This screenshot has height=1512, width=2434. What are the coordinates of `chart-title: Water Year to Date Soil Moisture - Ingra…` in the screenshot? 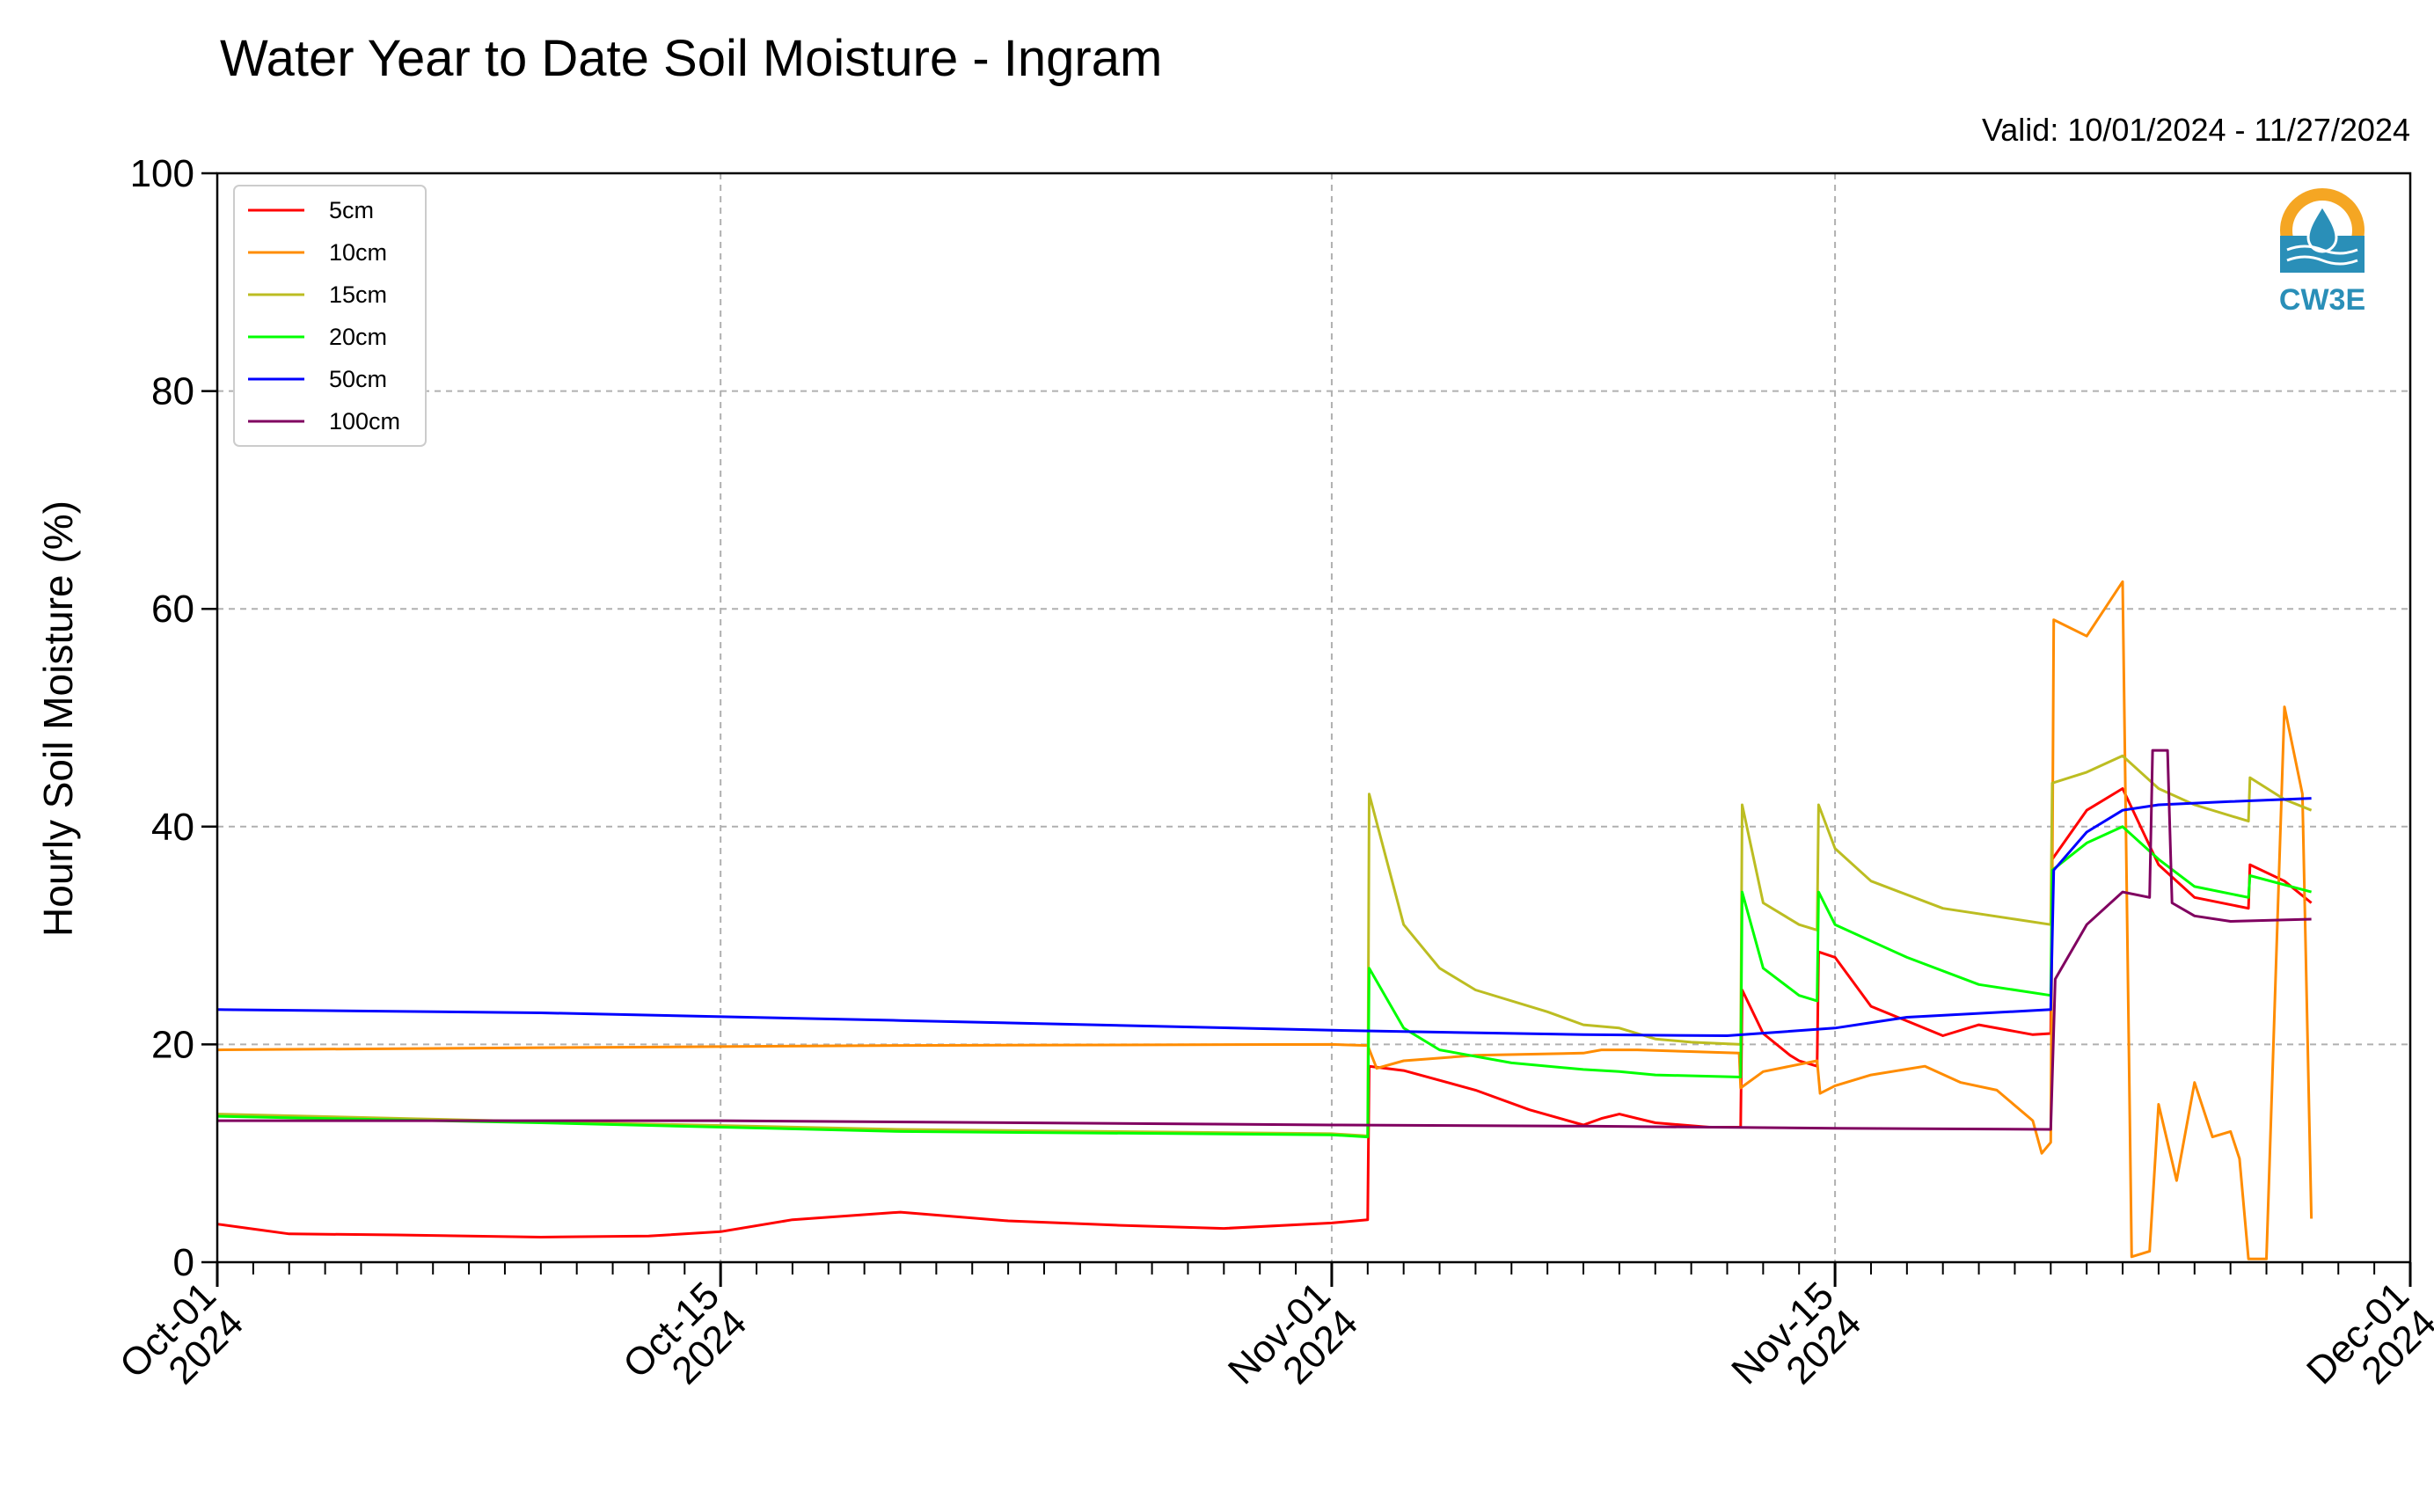 It's located at (691, 58).